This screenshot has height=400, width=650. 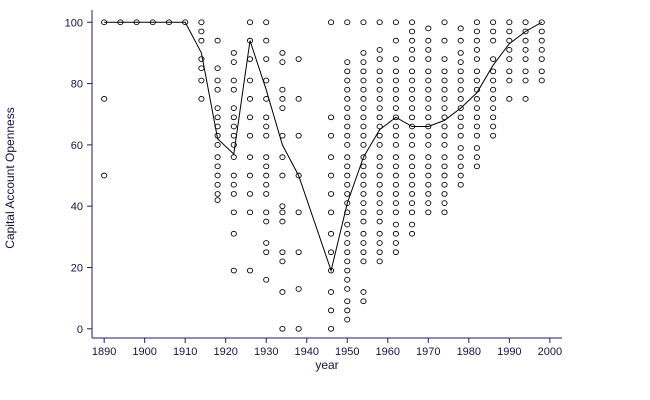 I want to click on x-tick-label: 1900, so click(x=144, y=352).